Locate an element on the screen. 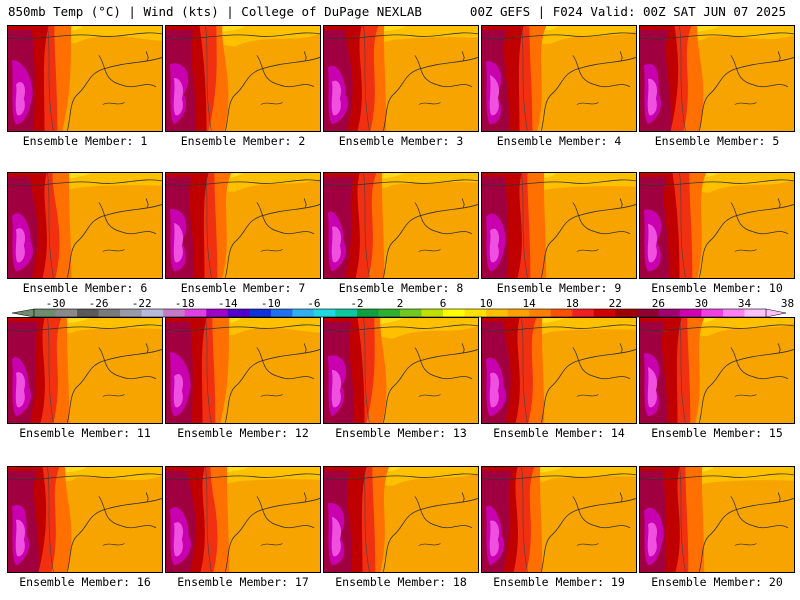  colorbar-tick-label: 34 is located at coordinates (745, 303).